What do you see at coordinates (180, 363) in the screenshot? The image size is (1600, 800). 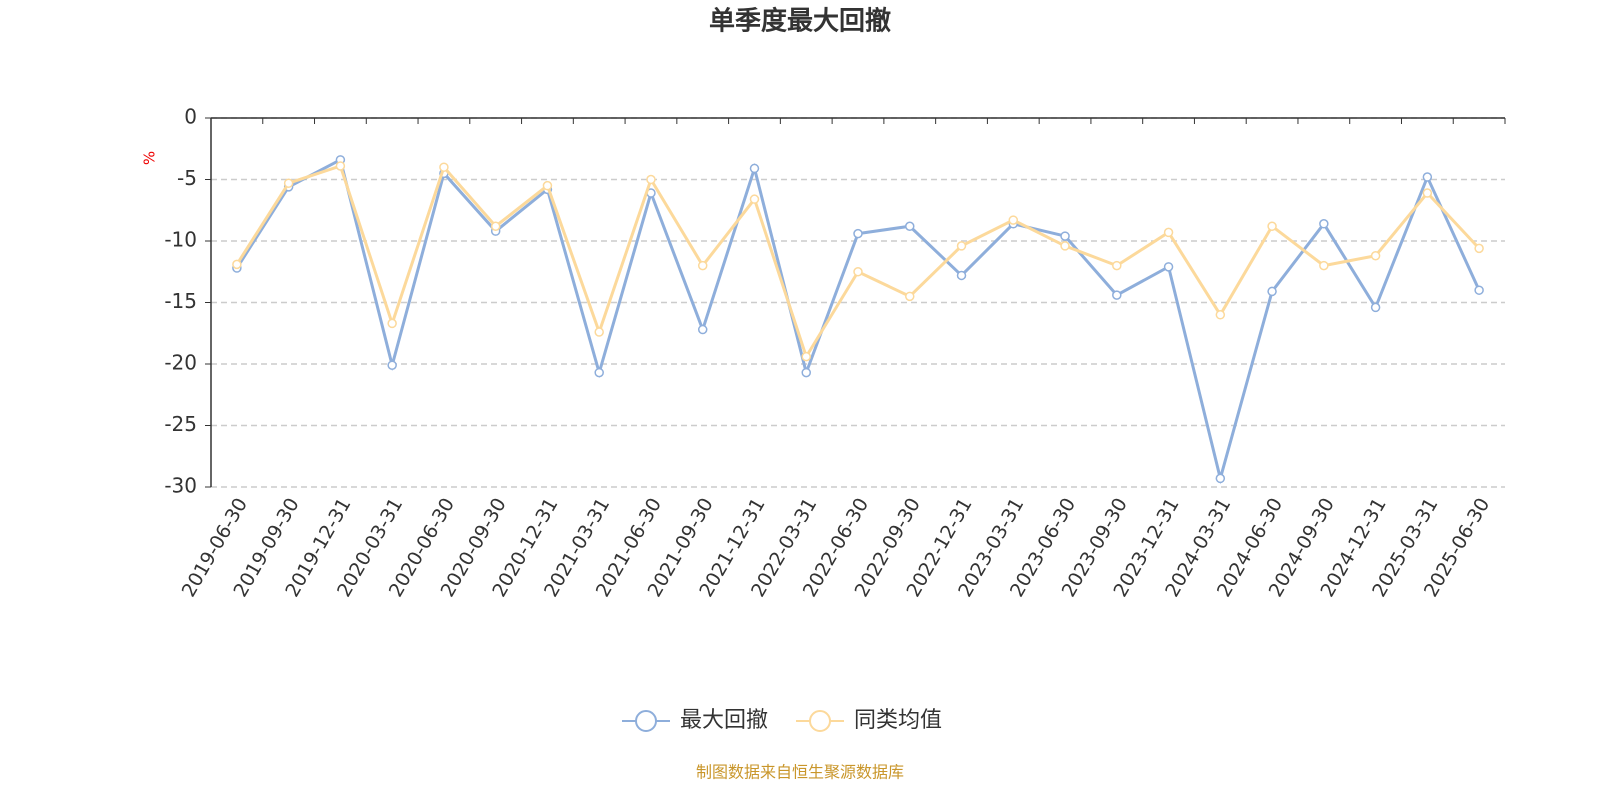 I see `y-tick-label: -20` at bounding box center [180, 363].